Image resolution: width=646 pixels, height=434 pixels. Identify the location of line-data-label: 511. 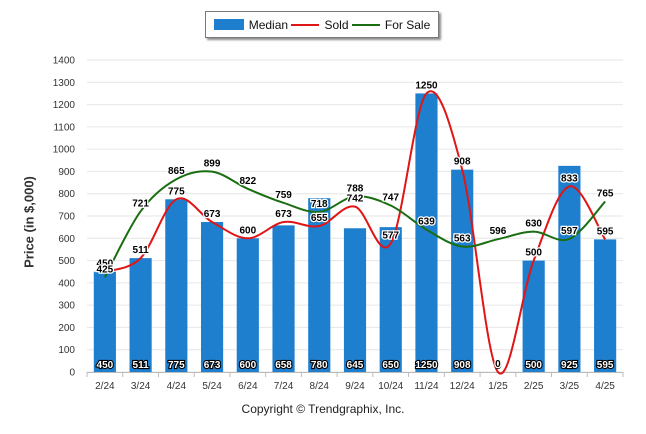
(141, 250).